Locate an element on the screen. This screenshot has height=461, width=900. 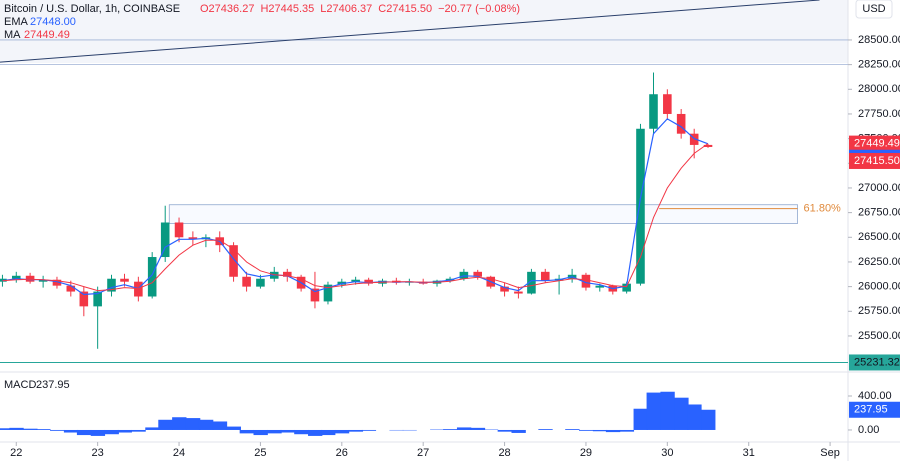
x-tick-label: 28 is located at coordinates (504, 453).